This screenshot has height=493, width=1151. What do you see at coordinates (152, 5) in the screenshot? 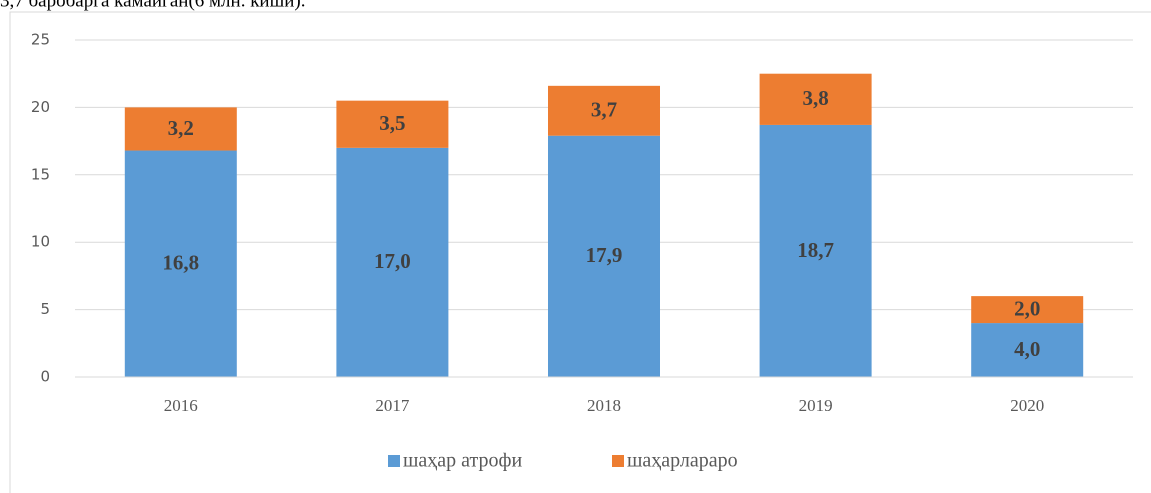
I see `header-text: 3,7 баробарга камайган(6 млн. киши).` at bounding box center [152, 5].